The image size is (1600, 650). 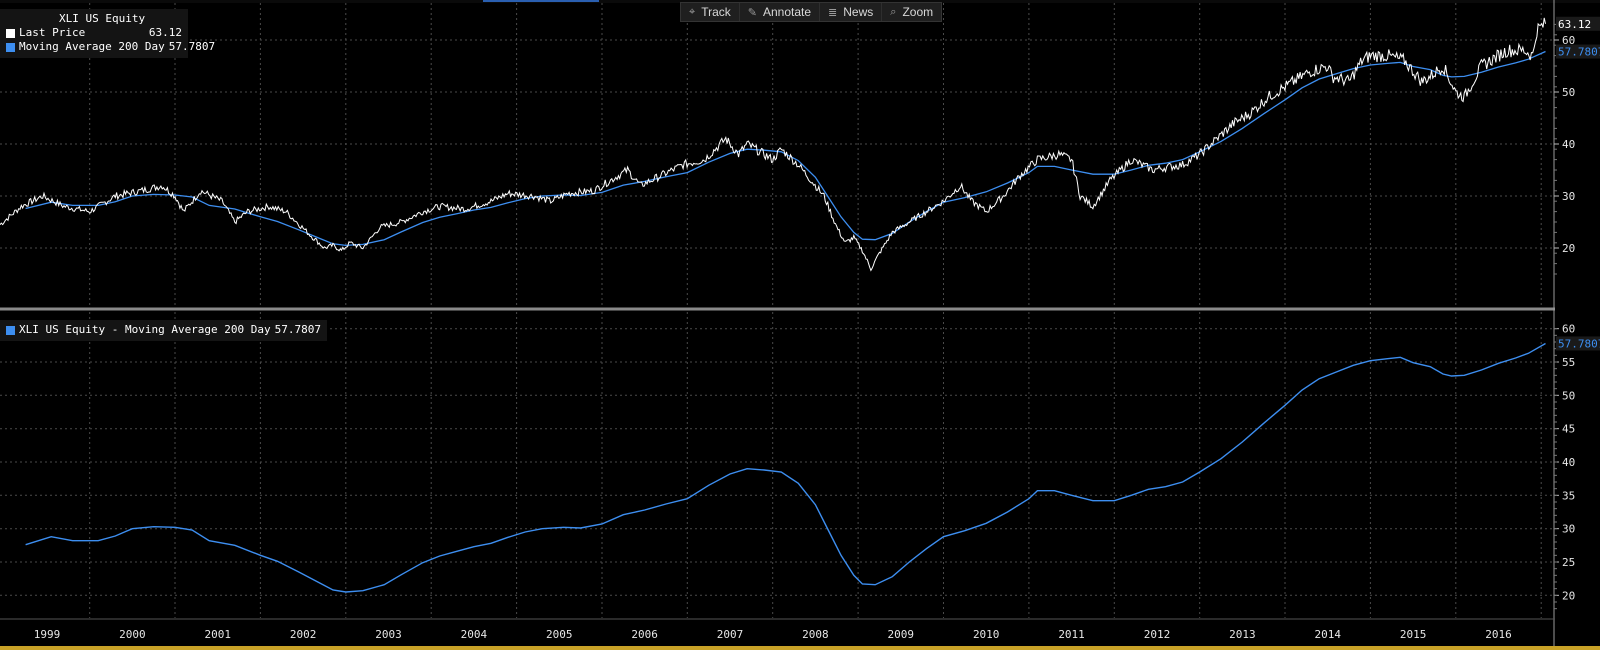 What do you see at coordinates (1071, 634) in the screenshot?
I see `x-tick-label: 2011` at bounding box center [1071, 634].